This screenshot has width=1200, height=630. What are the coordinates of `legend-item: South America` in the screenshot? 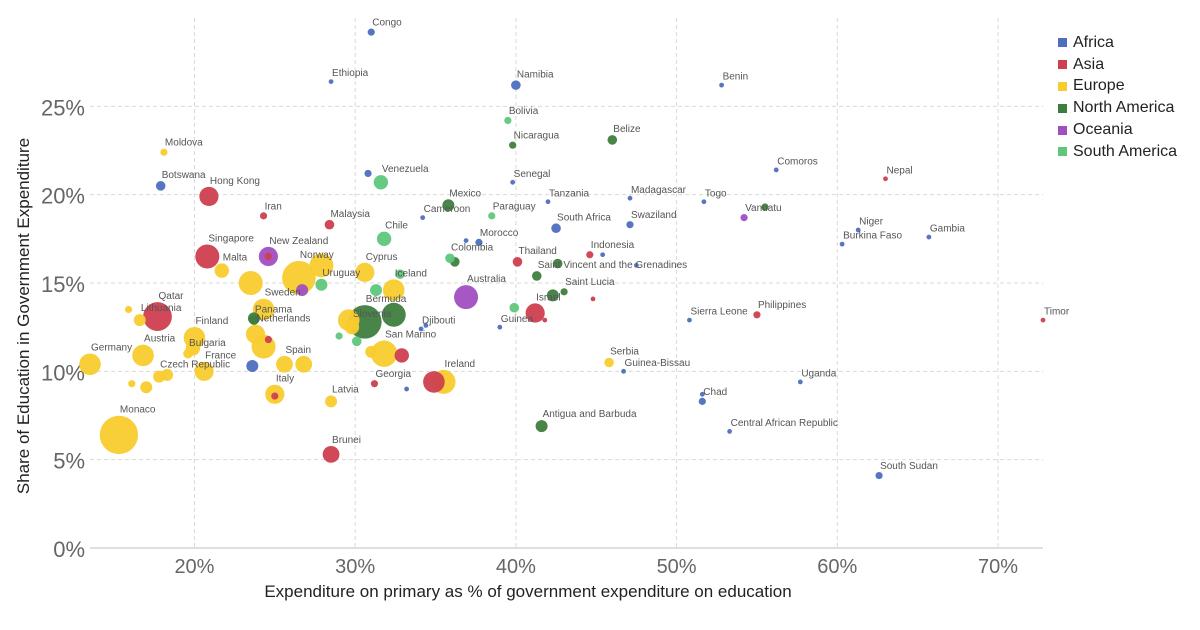 It's located at (1117, 152).